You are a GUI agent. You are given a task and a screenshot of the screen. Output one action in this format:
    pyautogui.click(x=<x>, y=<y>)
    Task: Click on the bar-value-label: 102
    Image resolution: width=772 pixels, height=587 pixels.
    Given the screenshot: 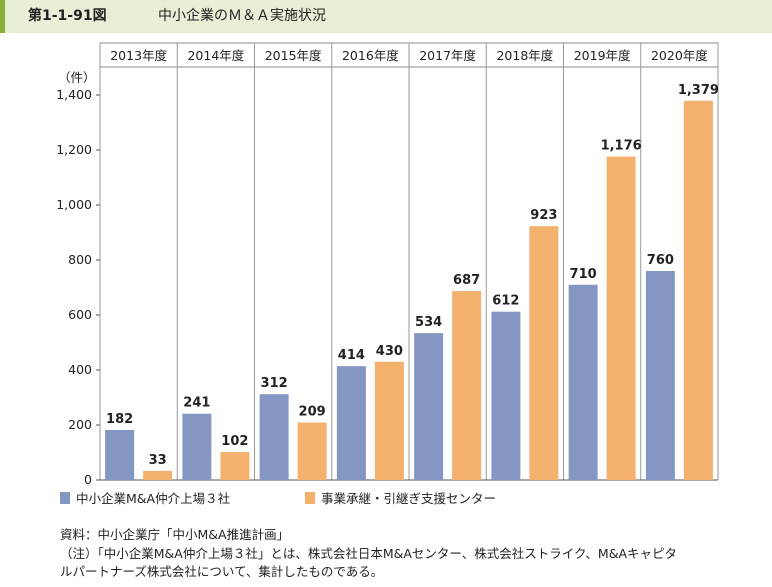 What is the action you would take?
    pyautogui.click(x=234, y=441)
    